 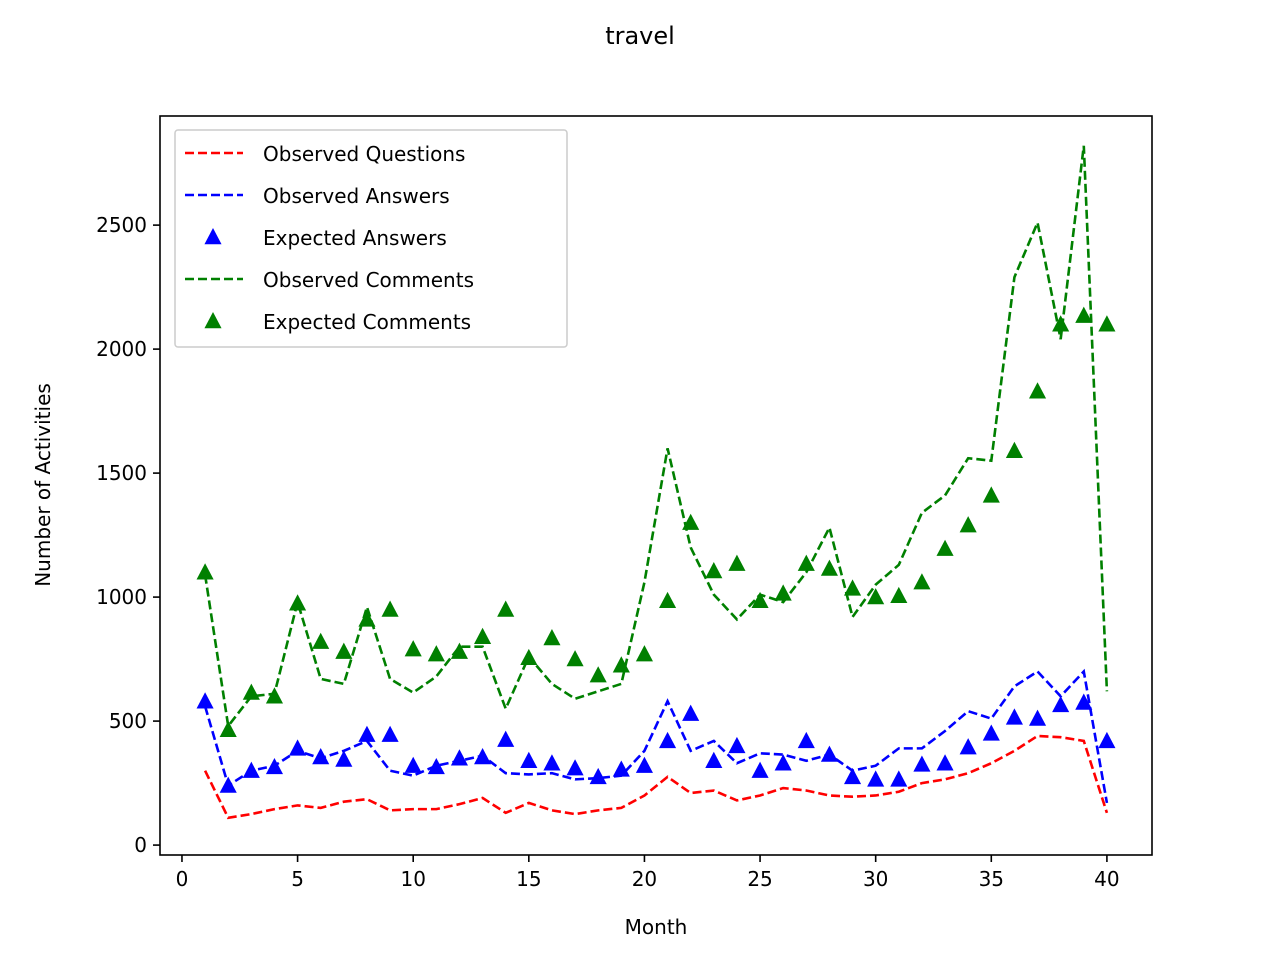 What do you see at coordinates (656, 777) in the screenshot?
I see `observed-questions-line` at bounding box center [656, 777].